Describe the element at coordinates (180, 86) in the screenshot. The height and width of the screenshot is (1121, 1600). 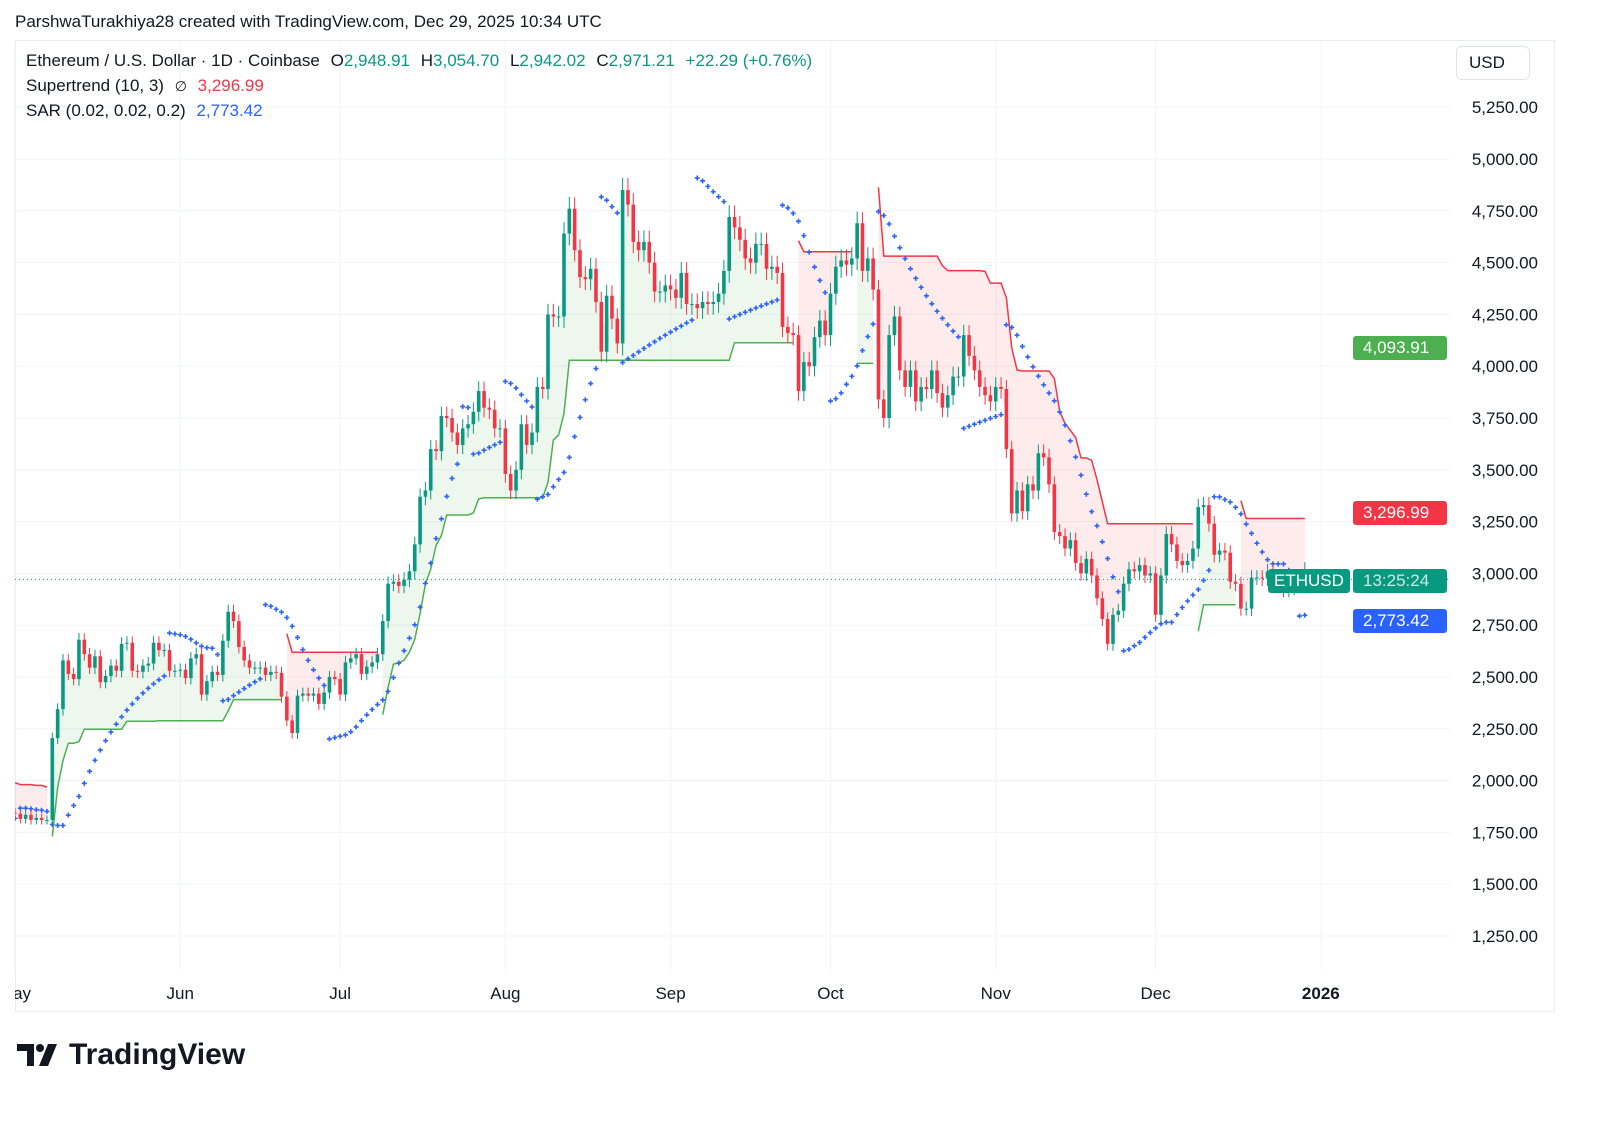
I see `hidden-icon: ∅` at that location.